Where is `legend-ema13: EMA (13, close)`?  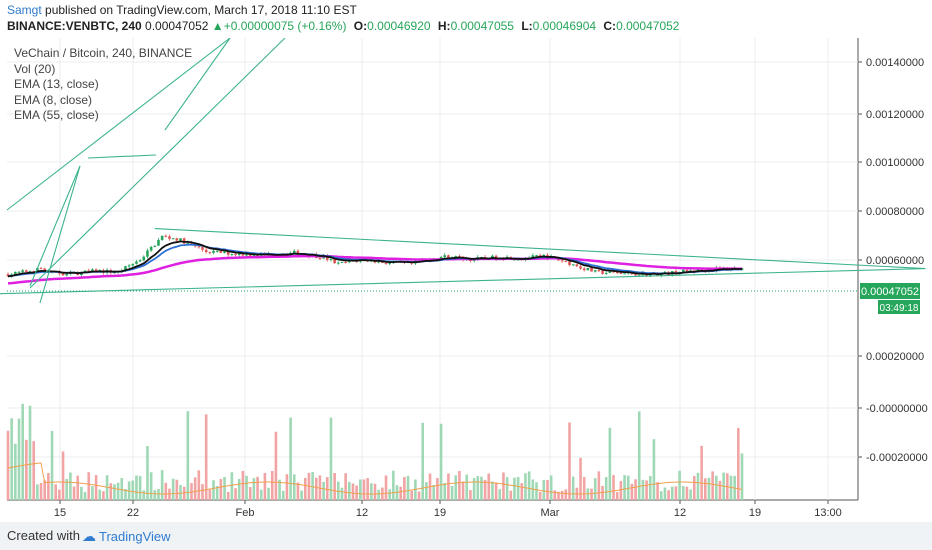
legend-ema13: EMA (13, close) is located at coordinates (56, 84).